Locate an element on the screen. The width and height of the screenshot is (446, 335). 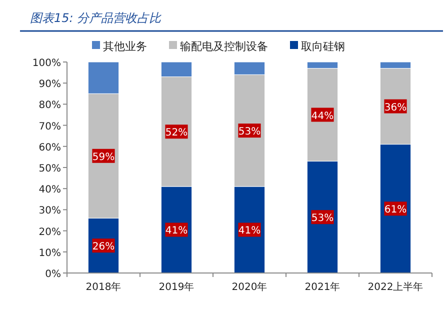
legend-label: 取向硅钢 is located at coordinates (323, 46).